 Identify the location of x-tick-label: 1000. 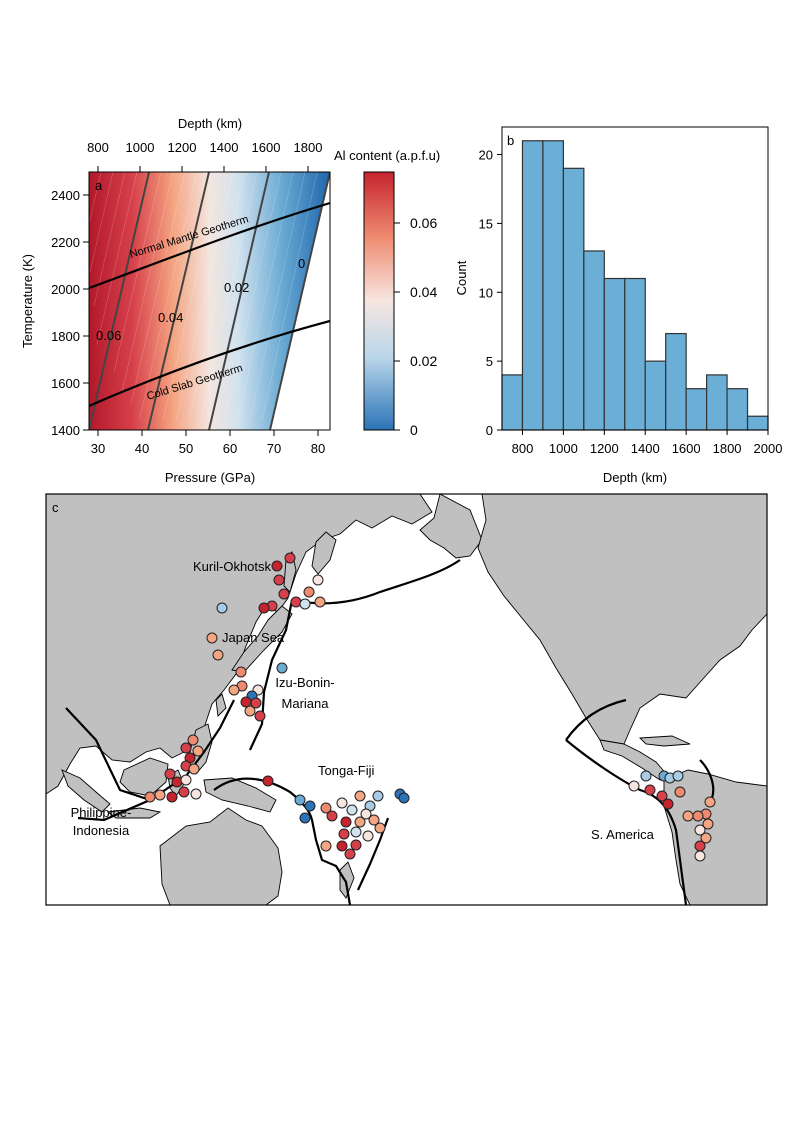
(563, 448).